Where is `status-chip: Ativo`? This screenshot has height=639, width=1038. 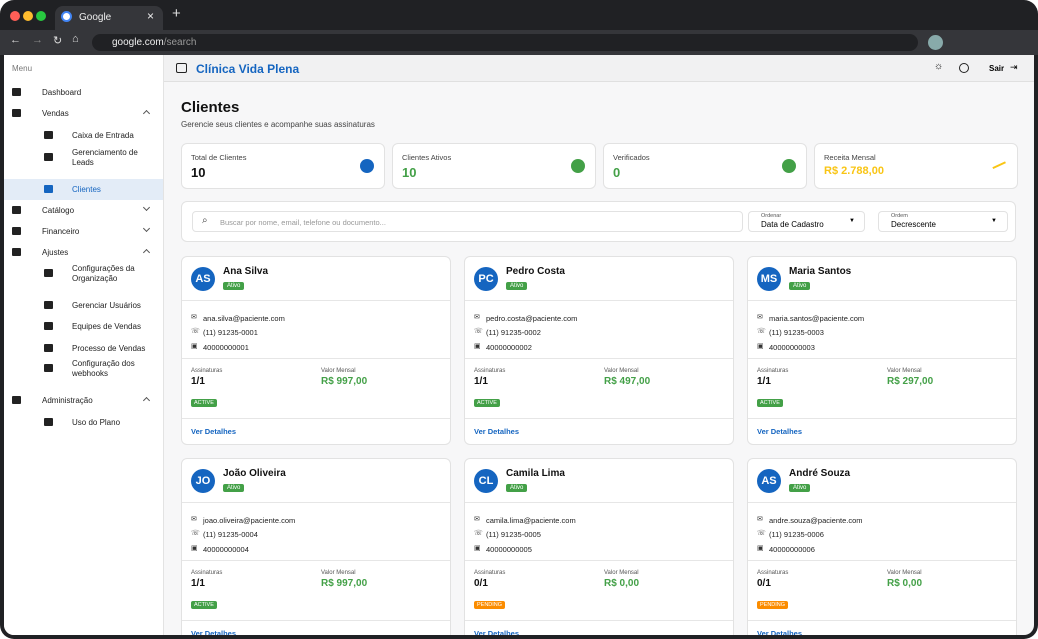 status-chip: Ativo is located at coordinates (234, 488).